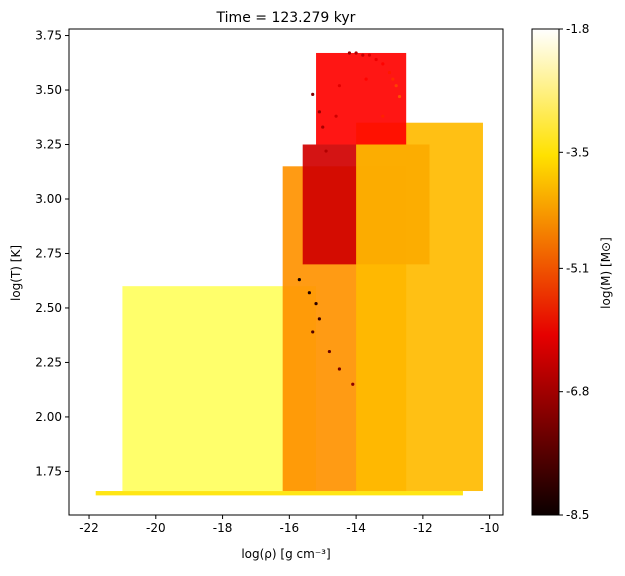  Describe the element at coordinates (48, 308) in the screenshot. I see `y-tick-label: 2.50` at that location.